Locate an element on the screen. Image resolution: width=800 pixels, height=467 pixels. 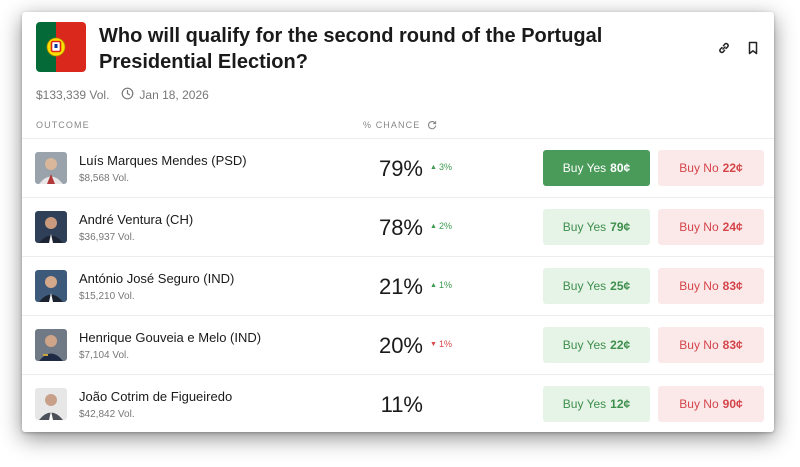
candidate-name: João Cotrim de Figueiredo is located at coordinates (156, 396).